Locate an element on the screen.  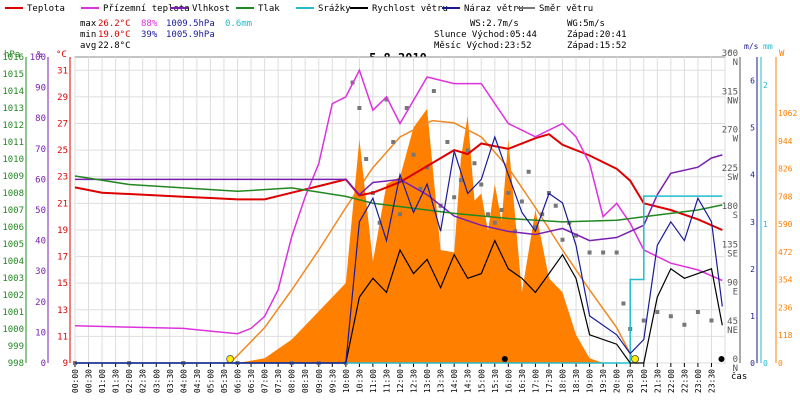
wind-speed-tick: 1 is located at coordinates (752, 316).